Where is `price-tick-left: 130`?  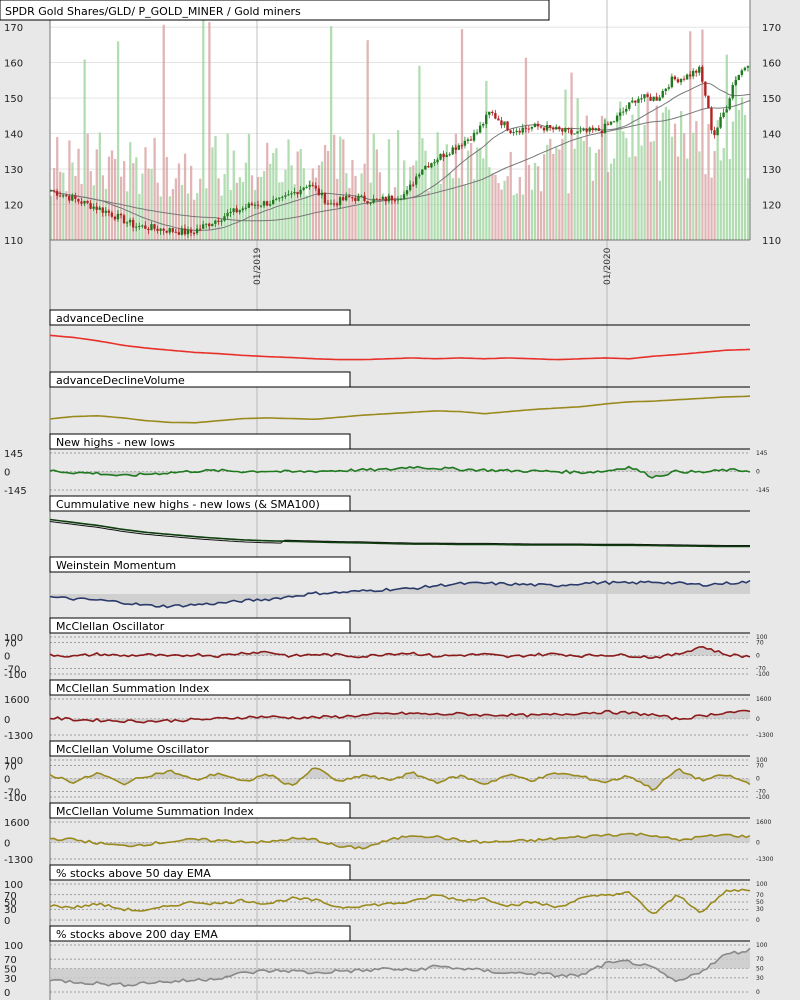
price-tick-left: 130 is located at coordinates (13, 170).